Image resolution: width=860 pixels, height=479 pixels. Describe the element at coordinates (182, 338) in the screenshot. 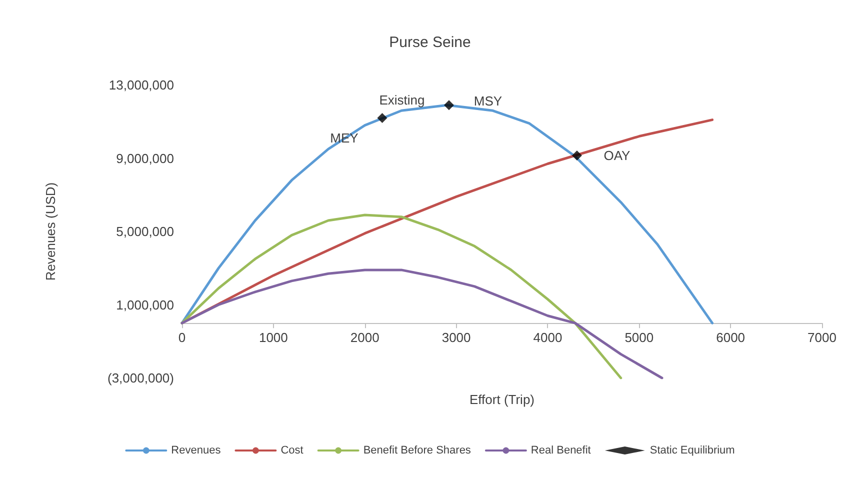

I see `x-tick-label: 0` at that location.